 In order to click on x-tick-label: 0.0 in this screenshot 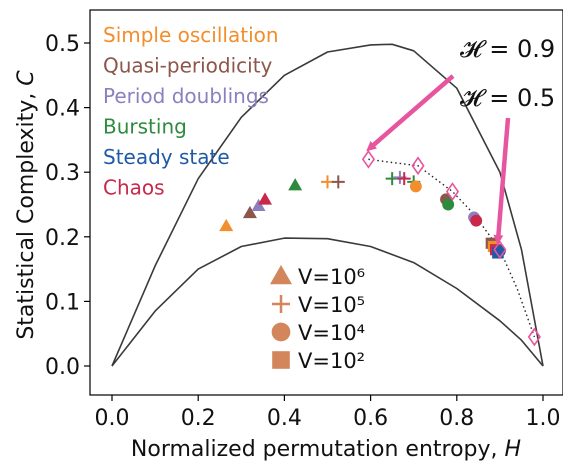, I will do `click(112, 418)`.